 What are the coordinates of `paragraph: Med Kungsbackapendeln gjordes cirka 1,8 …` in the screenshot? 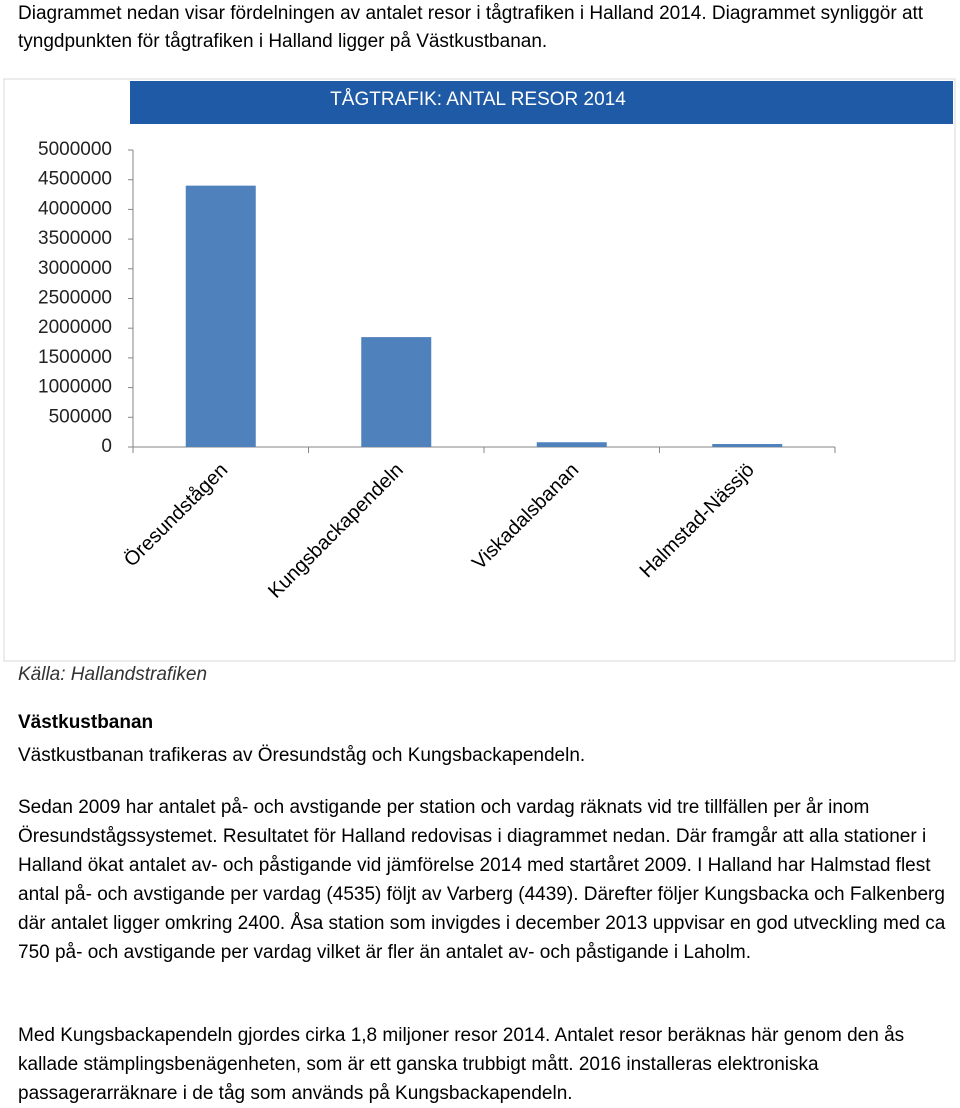 It's located at (461, 1064).